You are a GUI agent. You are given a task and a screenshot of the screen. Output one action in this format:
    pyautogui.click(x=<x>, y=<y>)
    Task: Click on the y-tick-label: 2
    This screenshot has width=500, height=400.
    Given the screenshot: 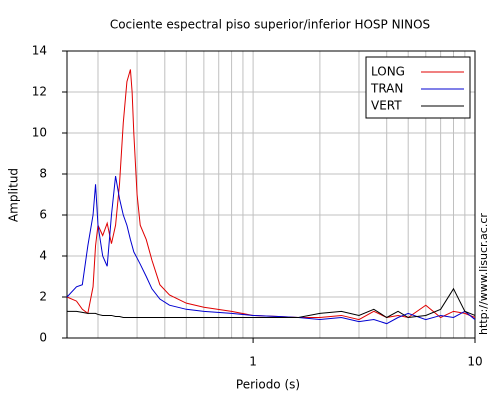 What is the action you would take?
    pyautogui.click(x=43, y=297)
    